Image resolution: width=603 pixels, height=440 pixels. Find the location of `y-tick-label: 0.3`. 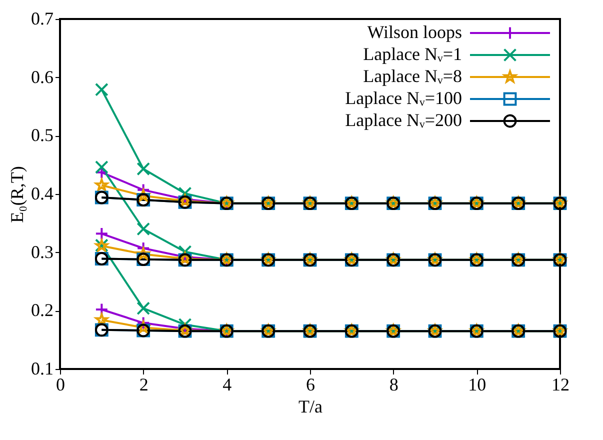

y-tick-label: 0.3 is located at coordinates (42, 252).